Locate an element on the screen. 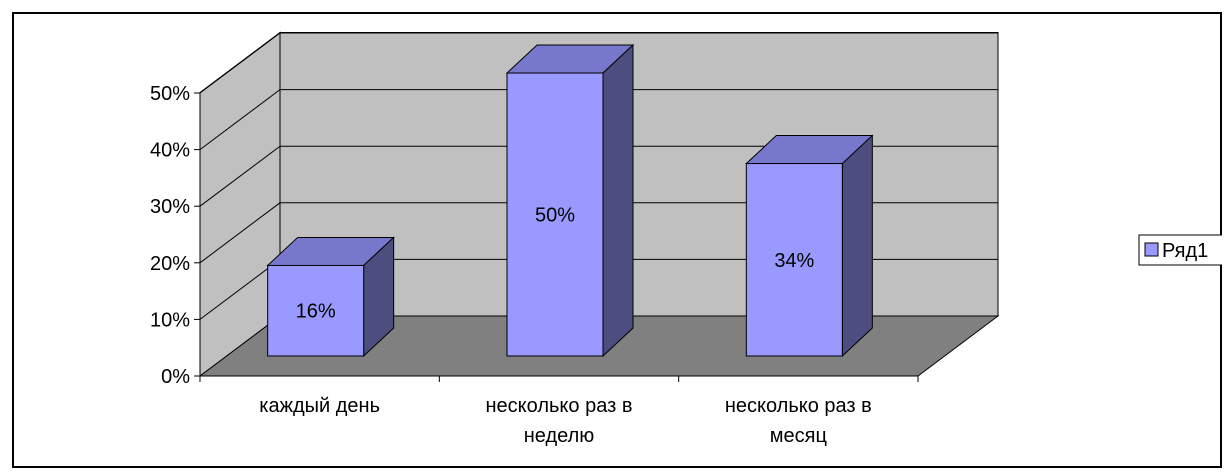  legend-entry: Ряд1 is located at coordinates (1185, 251).